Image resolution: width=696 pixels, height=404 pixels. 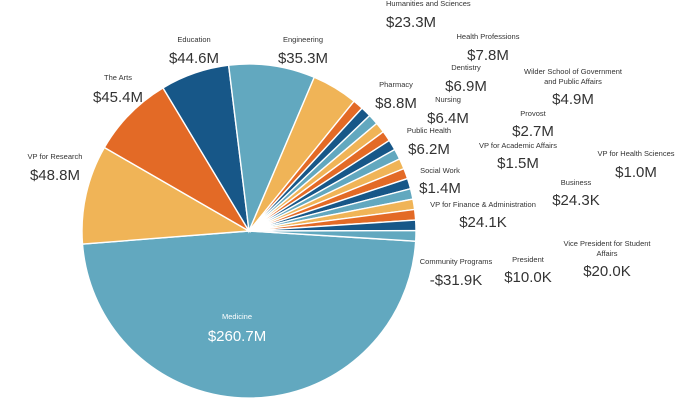 I want to click on label-dentistry: Dentistry $6.9M, so click(x=466, y=79).